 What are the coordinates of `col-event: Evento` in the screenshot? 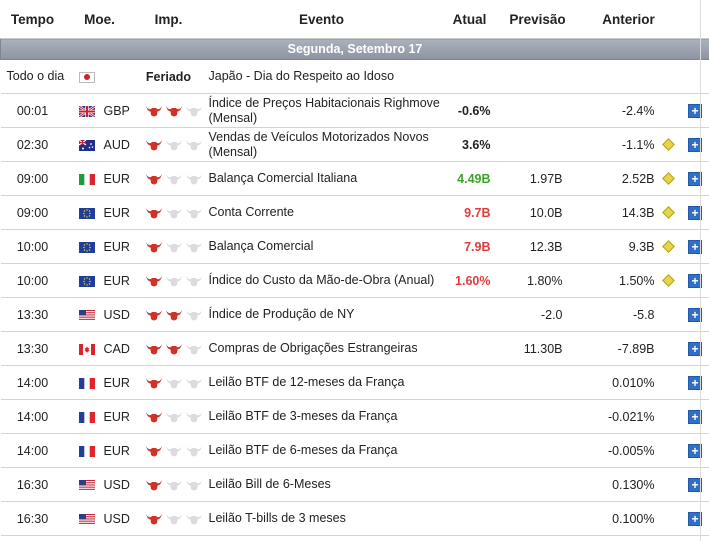 It's located at (321, 19).